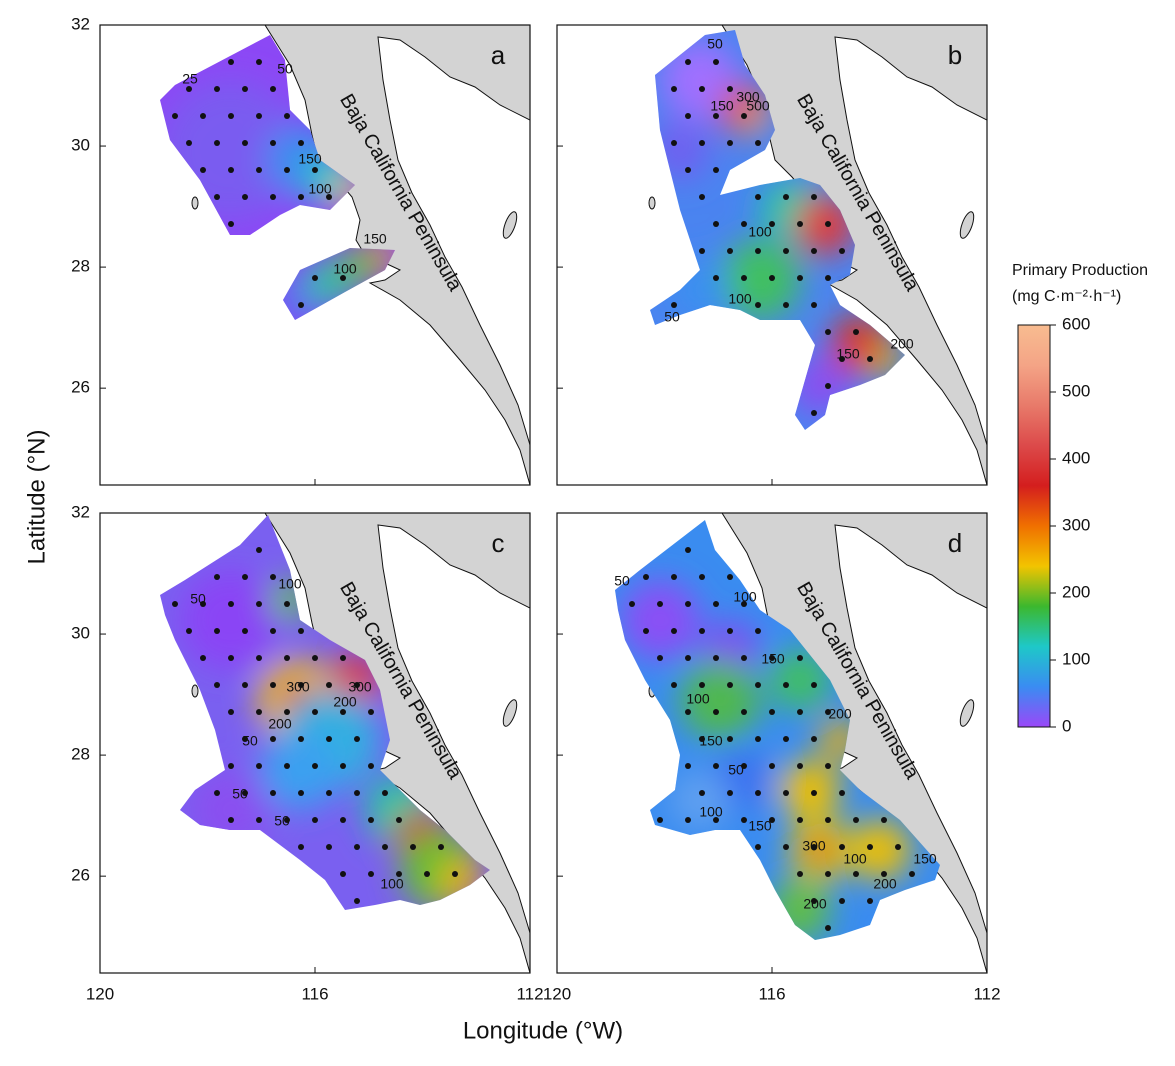 The height and width of the screenshot is (1066, 1175). I want to click on panel-letter: c, so click(498, 543).